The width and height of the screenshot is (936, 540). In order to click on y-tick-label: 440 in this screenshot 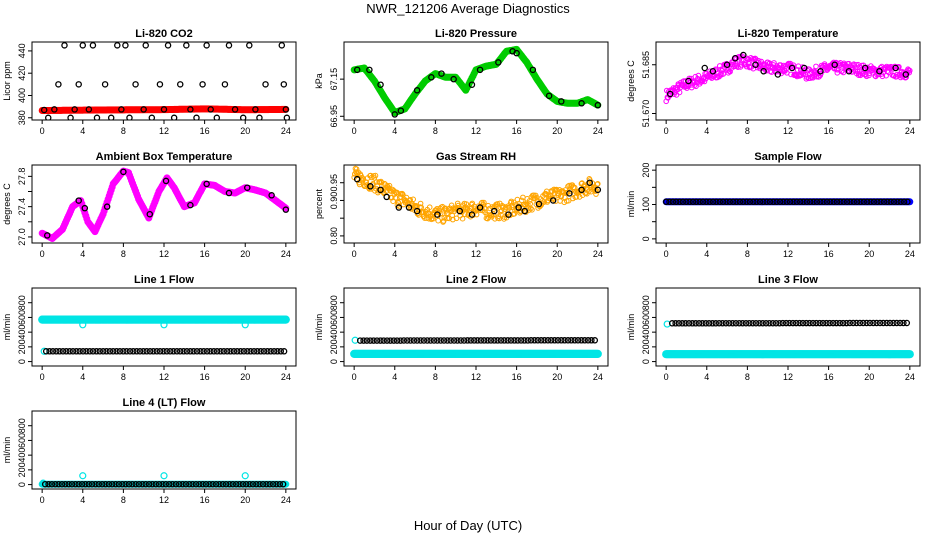, I will do `click(22, 50)`.